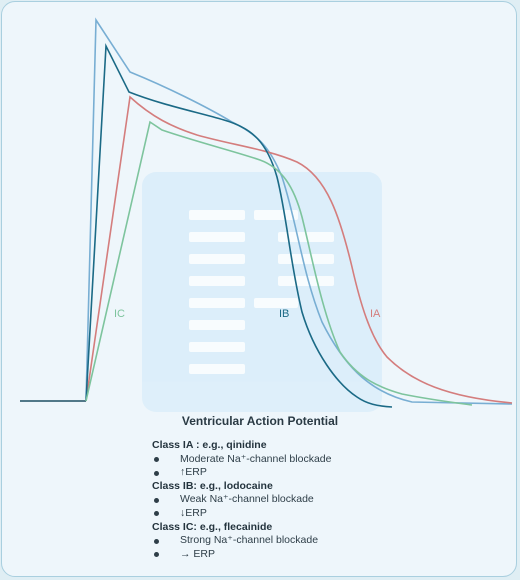 The width and height of the screenshot is (520, 580). What do you see at coordinates (119, 314) in the screenshot?
I see `label-ic: IC` at bounding box center [119, 314].